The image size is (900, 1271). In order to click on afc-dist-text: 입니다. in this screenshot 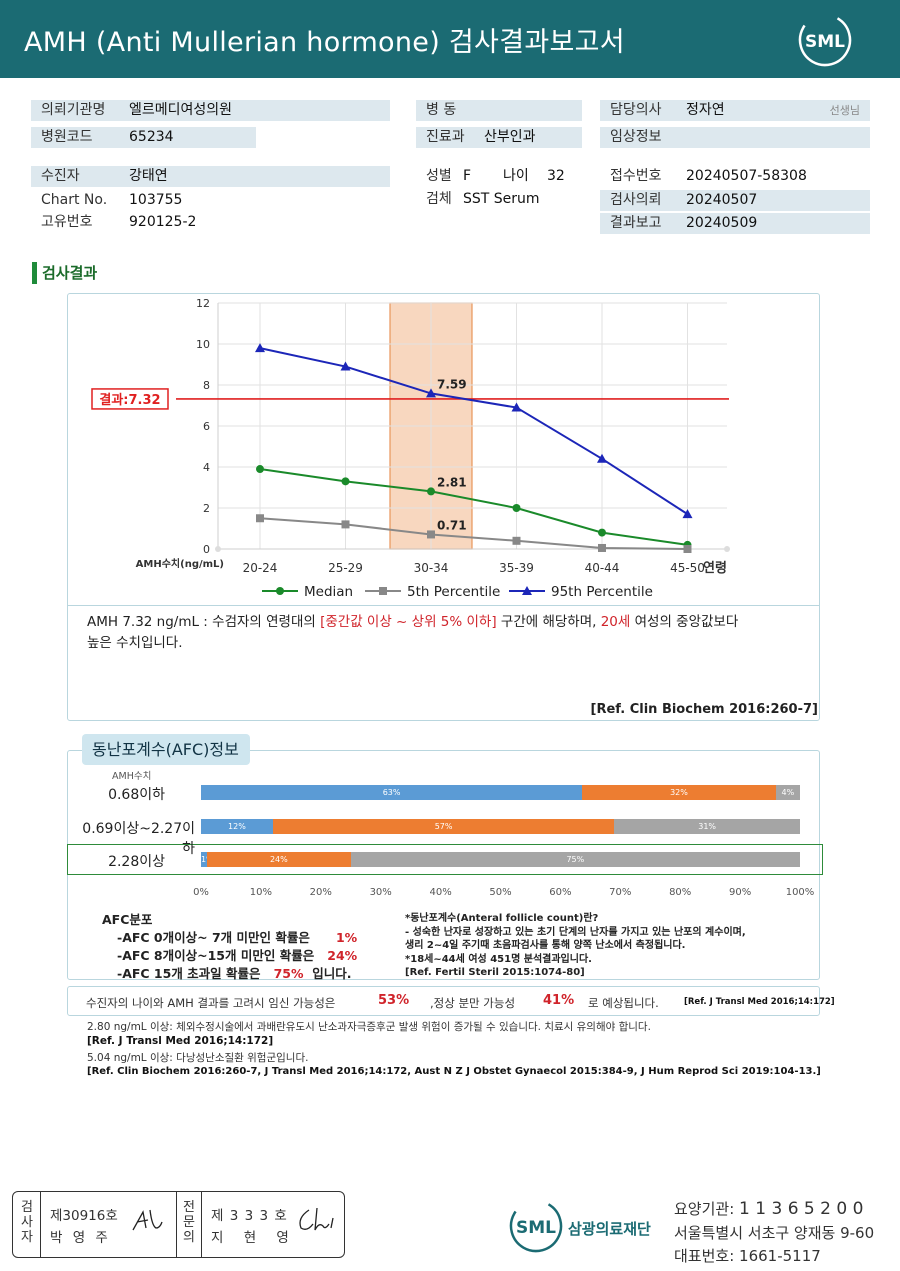, I will do `click(332, 973)`.